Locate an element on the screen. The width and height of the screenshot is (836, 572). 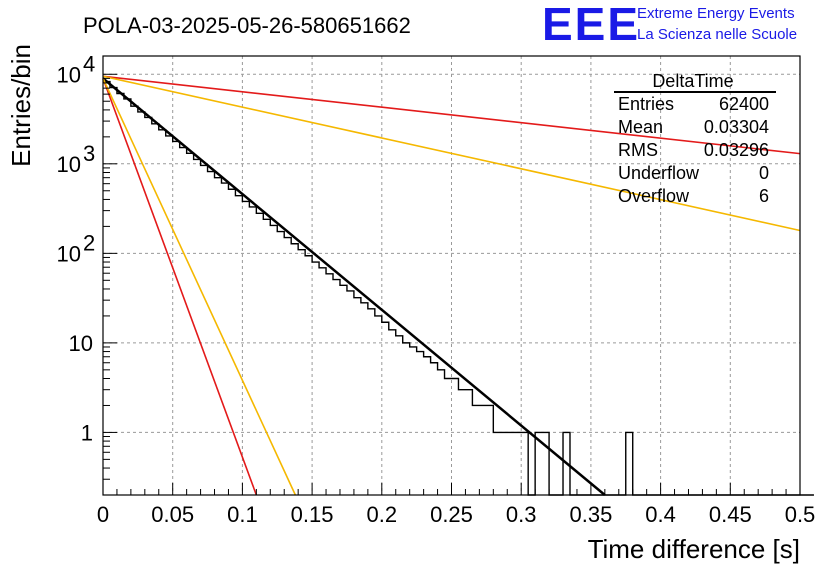
logo-line-2: La Scienza nelle Scuole is located at coordinates (717, 34).